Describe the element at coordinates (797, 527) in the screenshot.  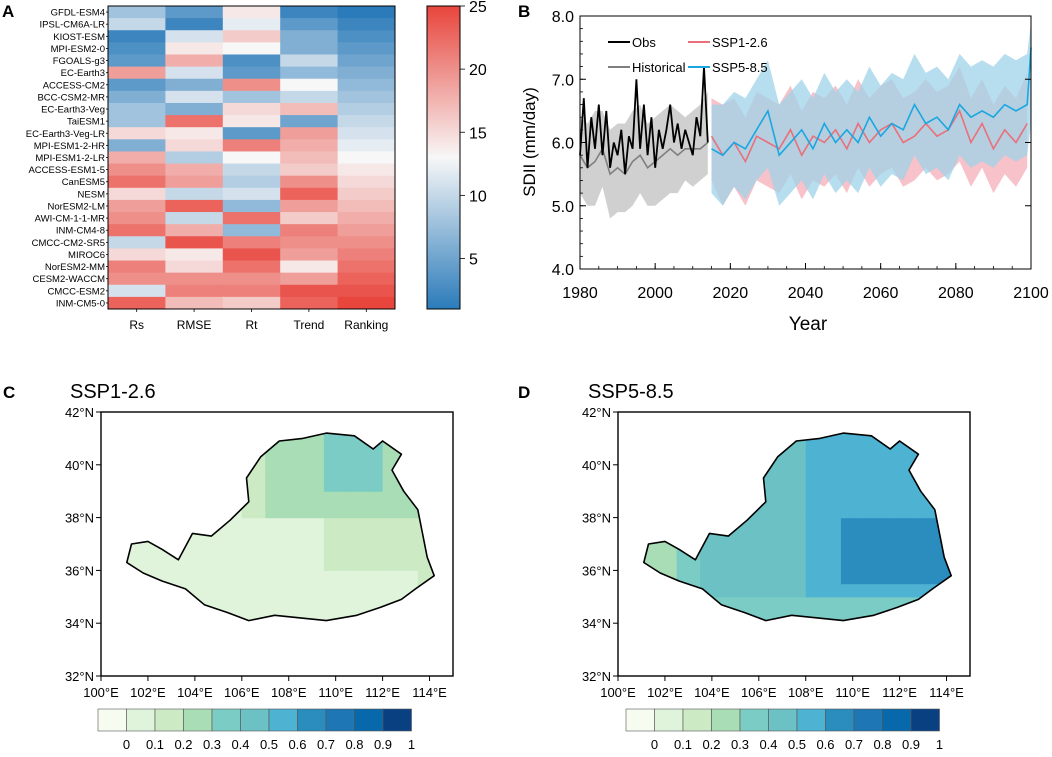
I see `map-boundary` at that location.